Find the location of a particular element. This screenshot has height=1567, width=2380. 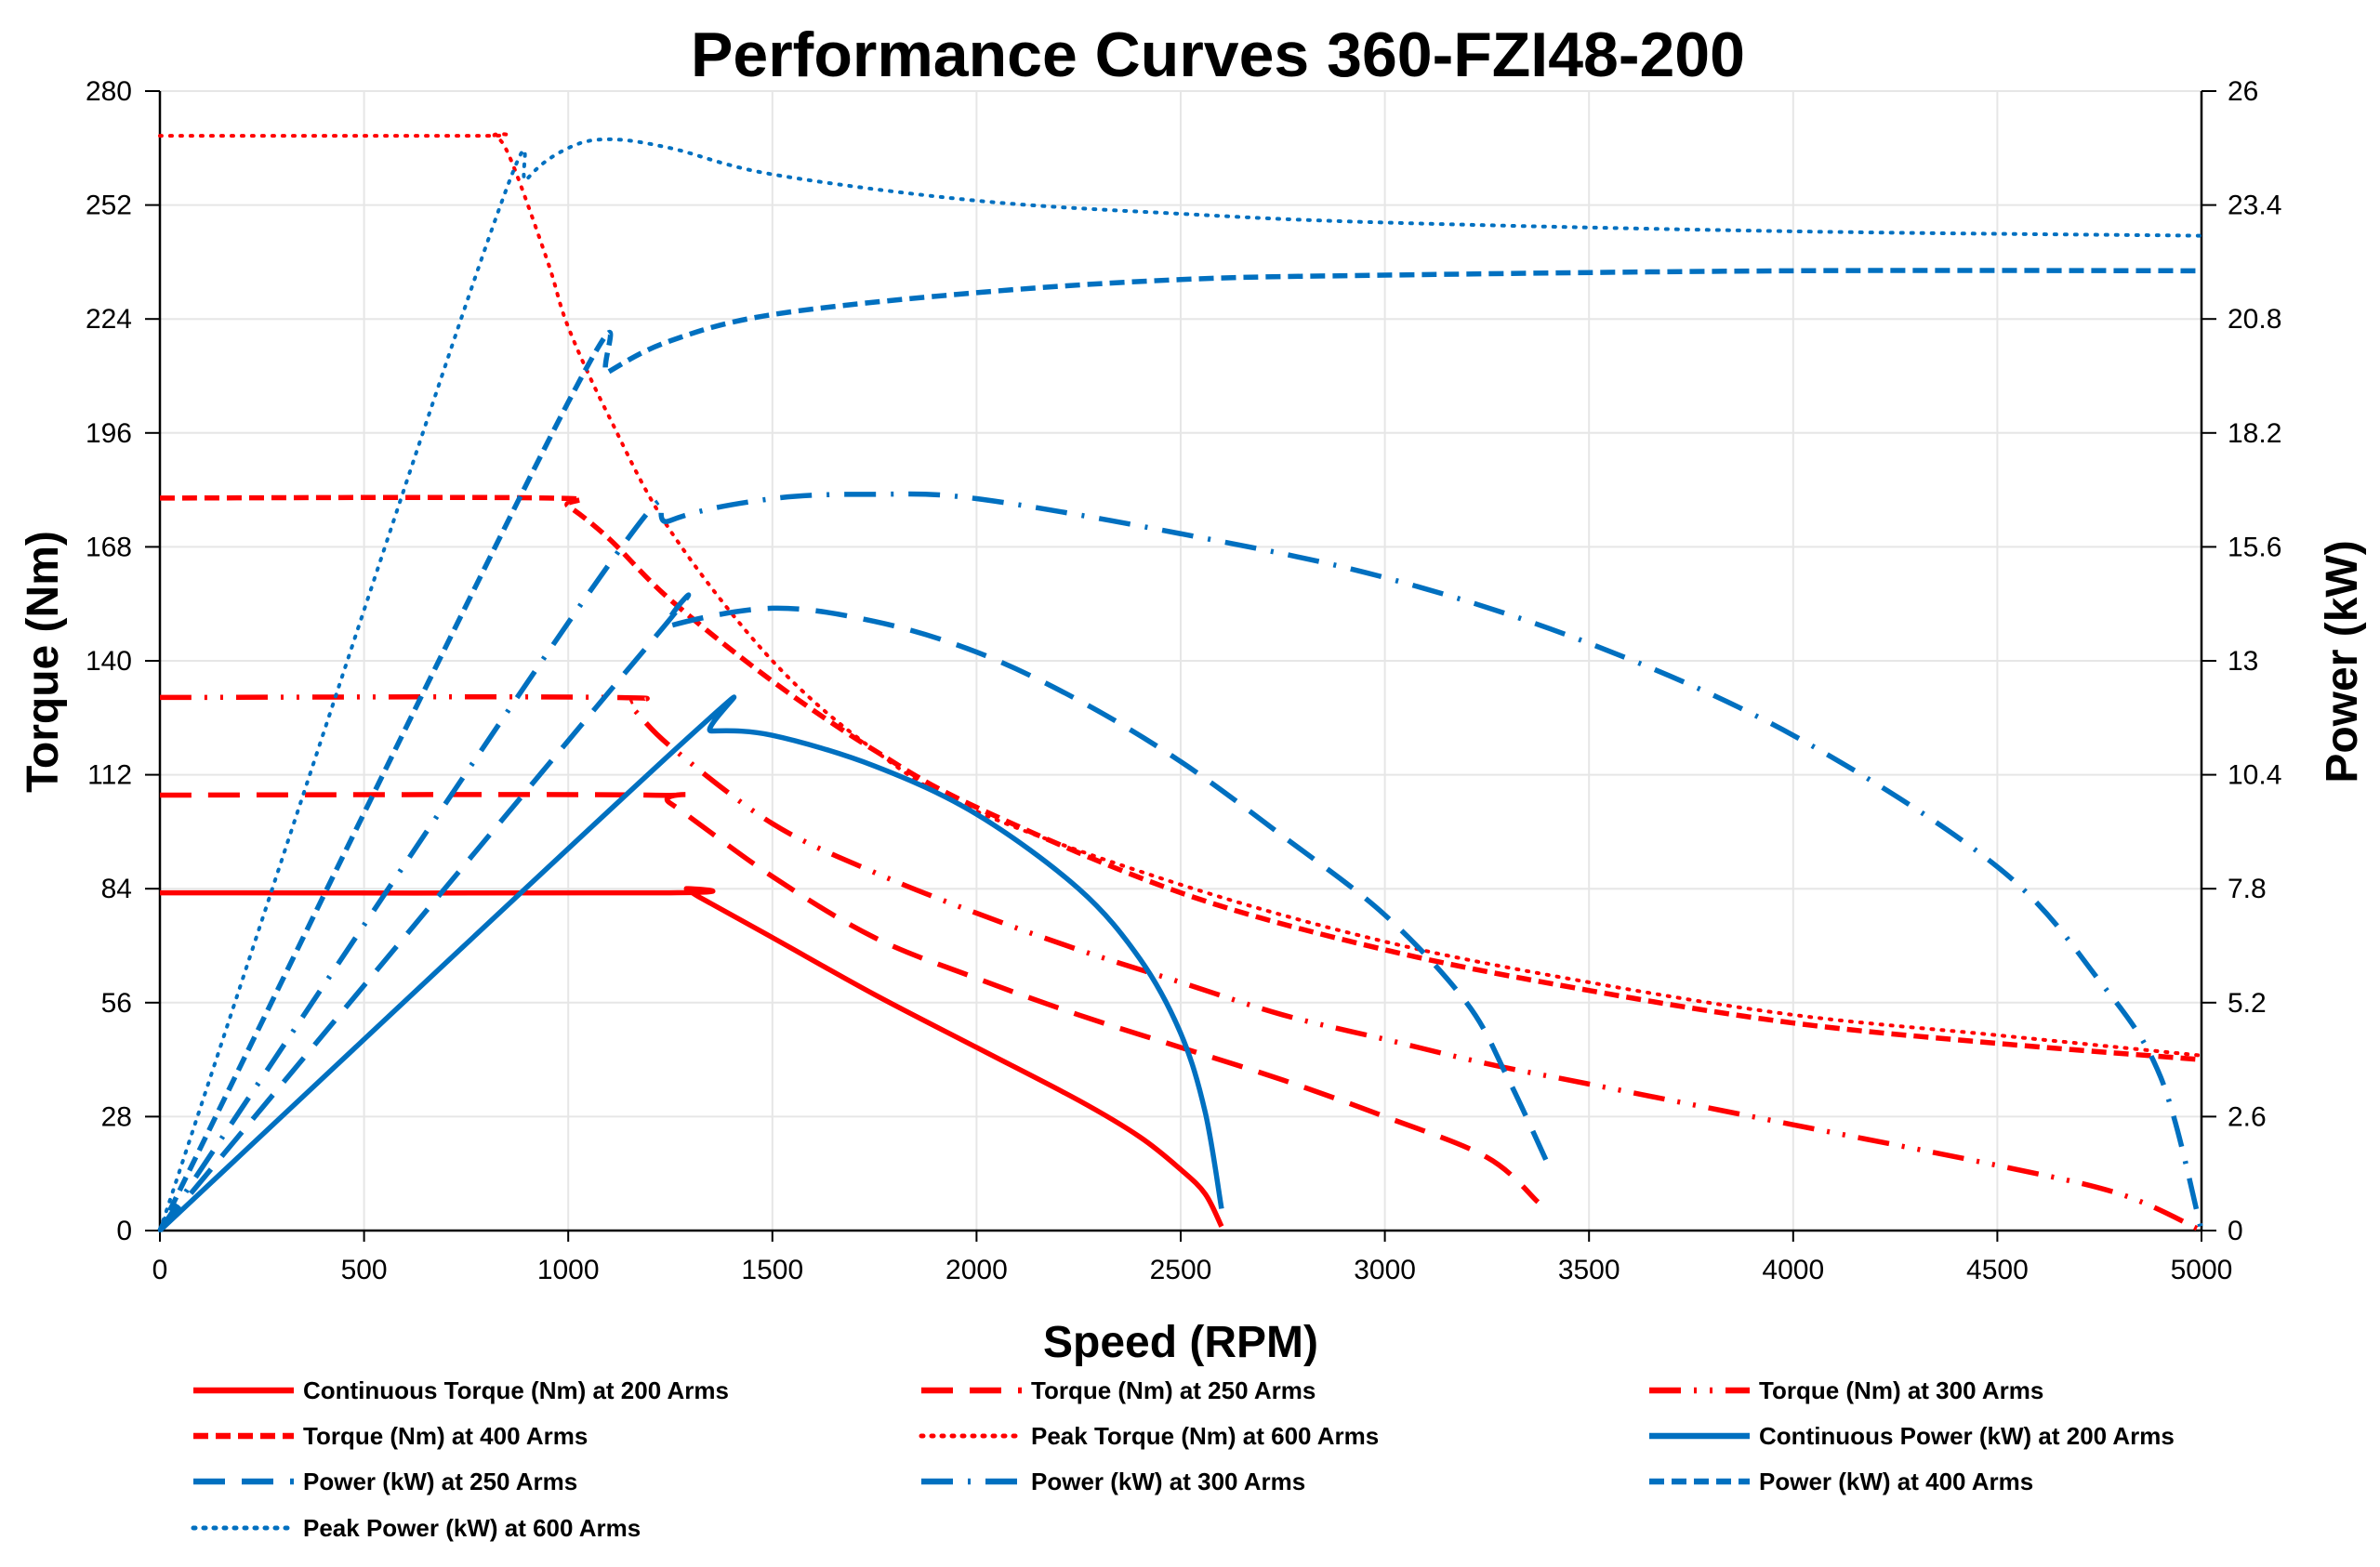

x-axis-title: Speed (RPM) is located at coordinates (1180, 1342).